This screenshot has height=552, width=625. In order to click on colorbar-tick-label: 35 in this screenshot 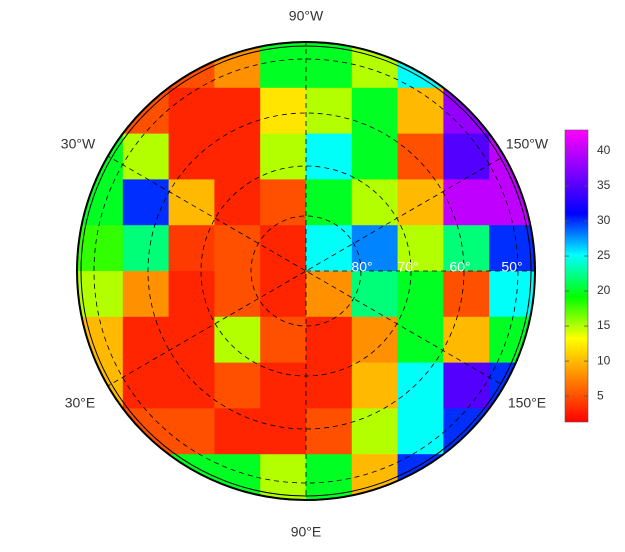, I will do `click(604, 185)`.